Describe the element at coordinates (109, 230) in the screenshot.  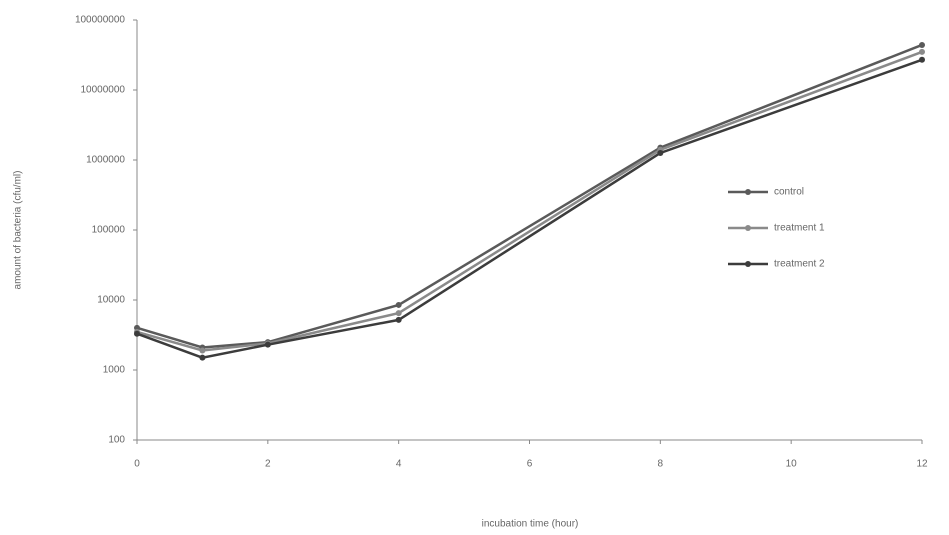
I see `y-tick-label: 100000` at that location.